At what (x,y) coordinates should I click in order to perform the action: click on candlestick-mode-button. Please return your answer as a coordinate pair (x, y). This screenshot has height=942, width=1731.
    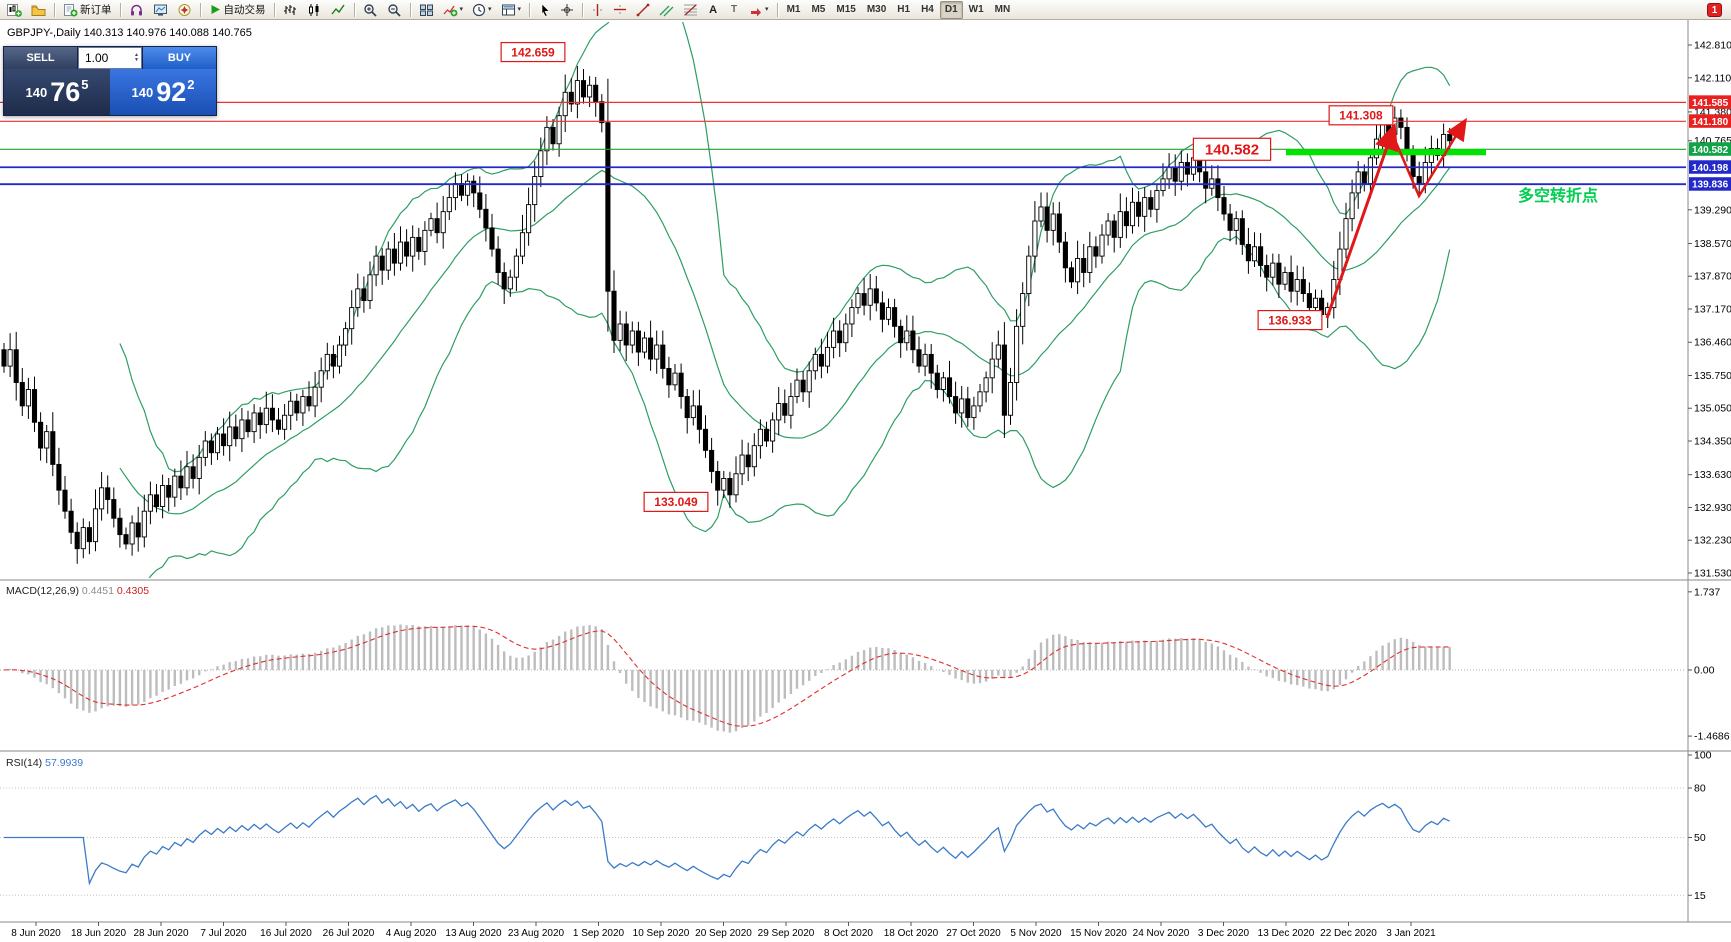
    Looking at the image, I should click on (314, 10).